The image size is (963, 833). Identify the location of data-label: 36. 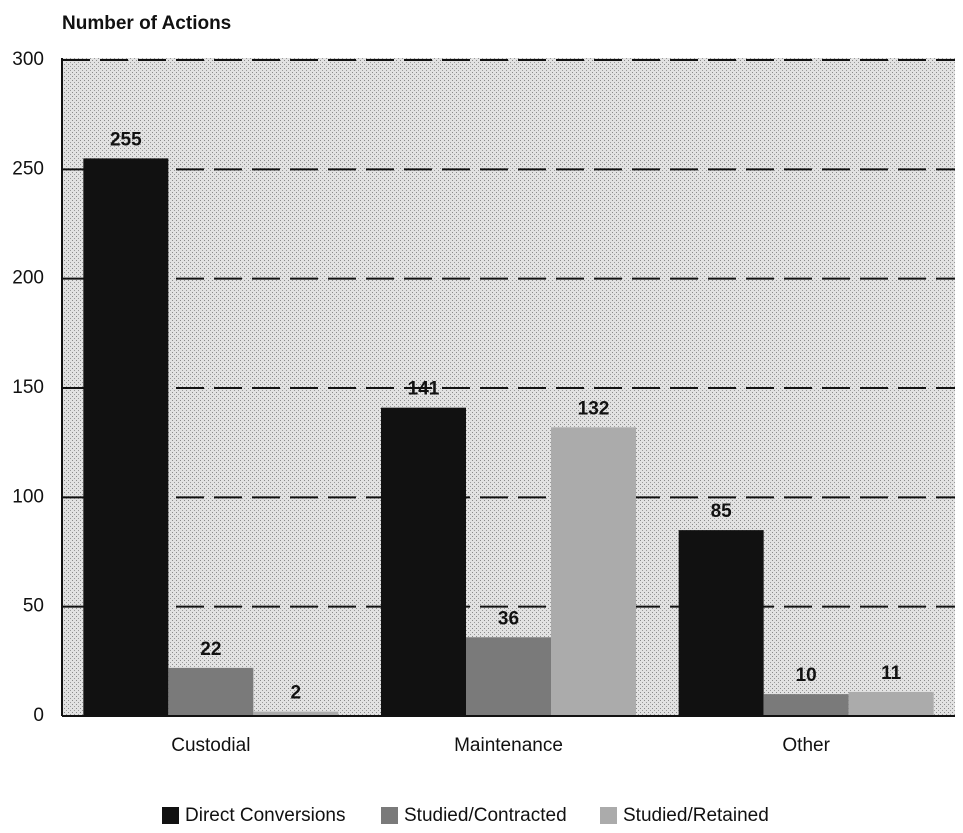
(508, 618).